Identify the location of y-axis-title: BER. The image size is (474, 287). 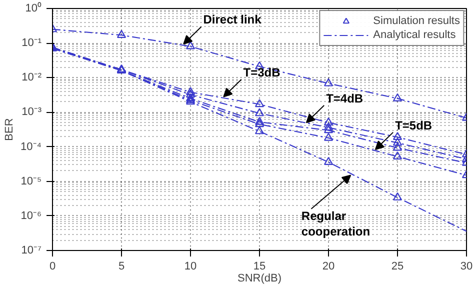
(10, 129).